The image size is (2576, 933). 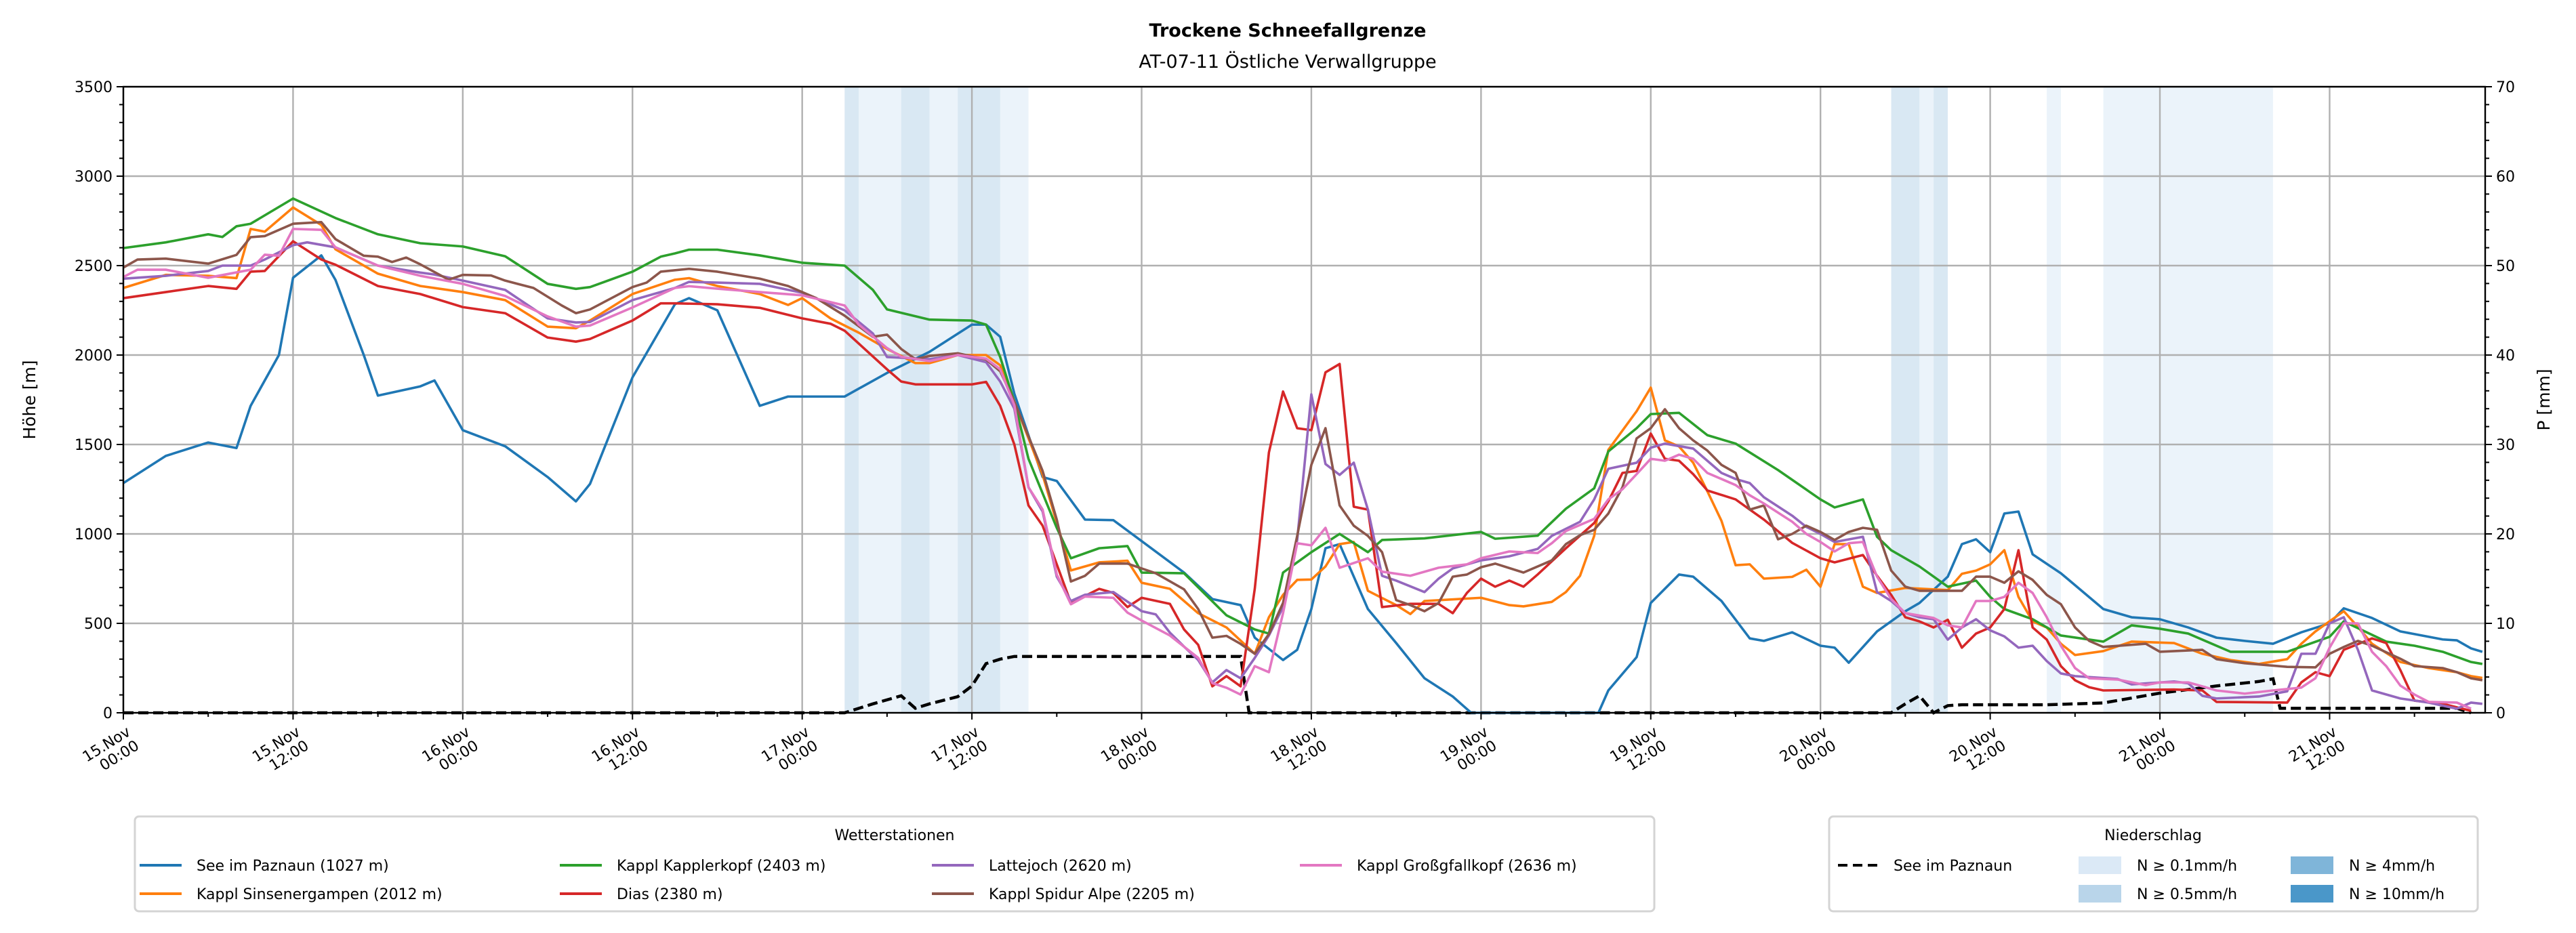 What do you see at coordinates (2506, 177) in the screenshot?
I see `y2-tick-label: 60` at bounding box center [2506, 177].